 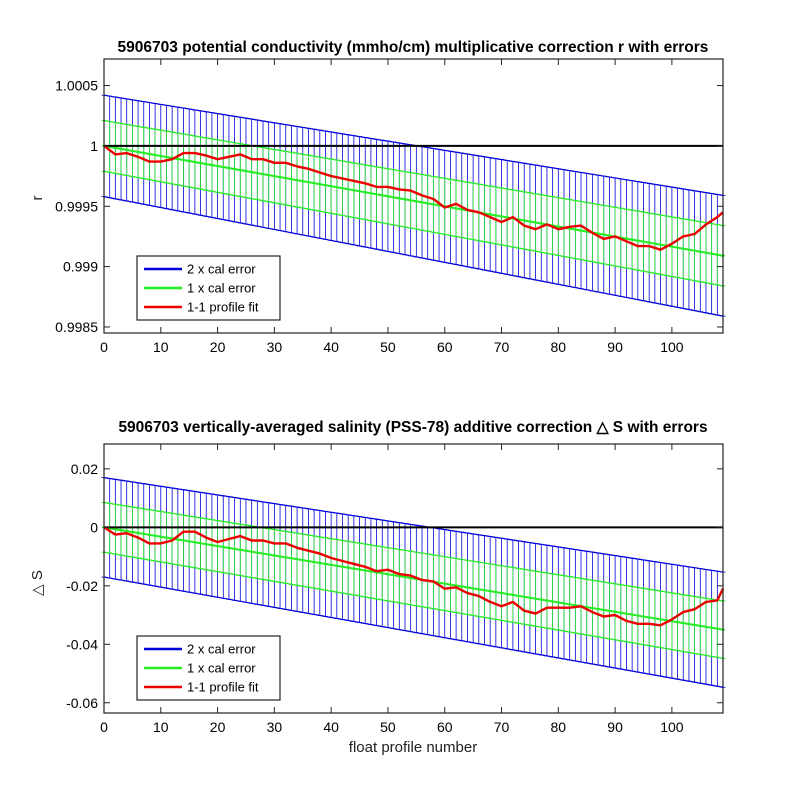 What do you see at coordinates (82, 644) in the screenshot?
I see `y-tick-label: -0.04` at bounding box center [82, 644].